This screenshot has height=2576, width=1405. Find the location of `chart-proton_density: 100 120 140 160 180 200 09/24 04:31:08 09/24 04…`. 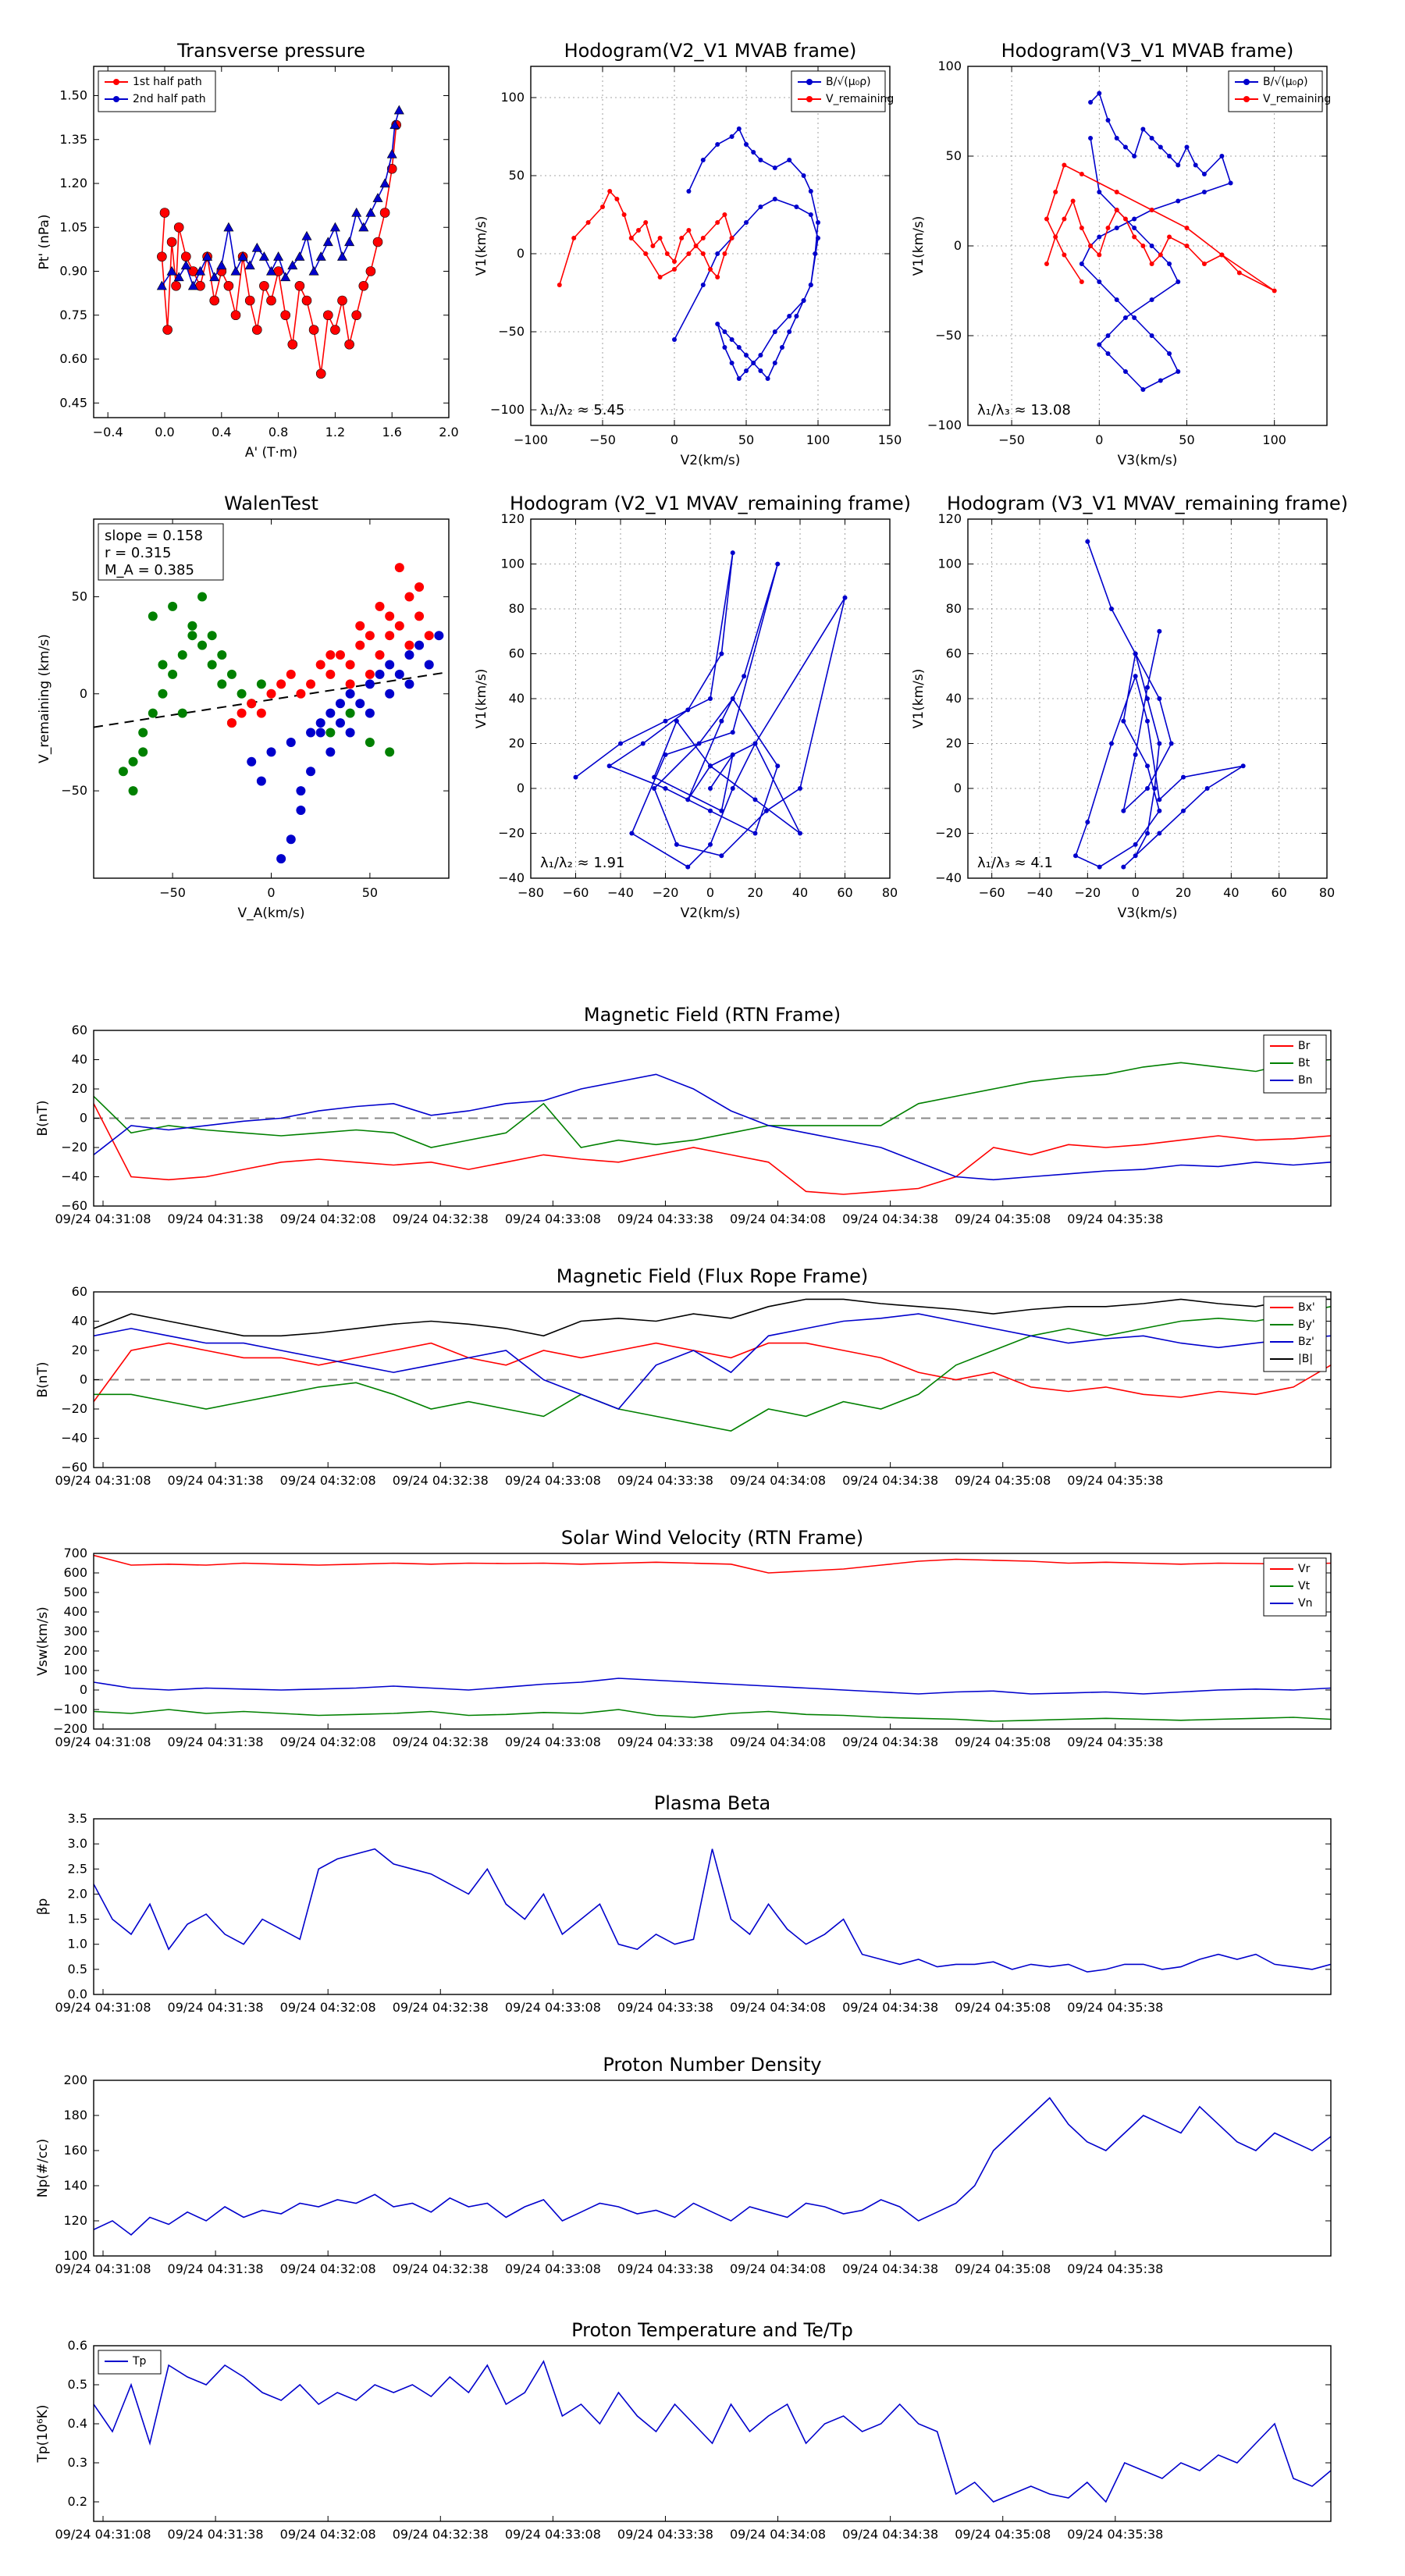

chart-proton_density: 100 120 140 160 180 200 09/24 04:31:08 09/24 04… is located at coordinates (683, 2165).